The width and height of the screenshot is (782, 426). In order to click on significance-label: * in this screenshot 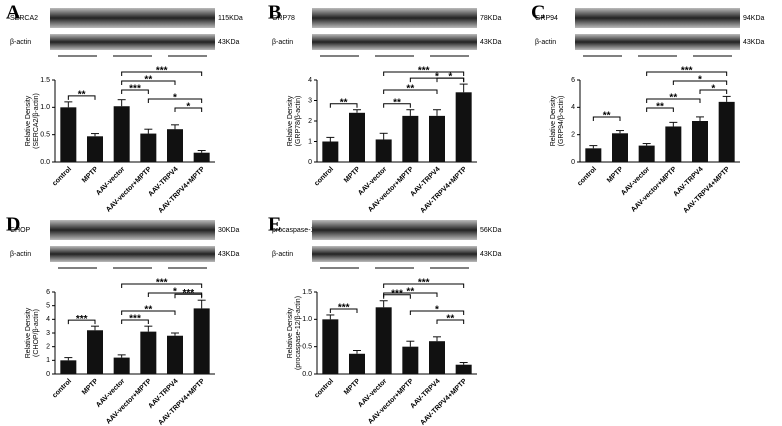, I will do `click(188, 107)`.